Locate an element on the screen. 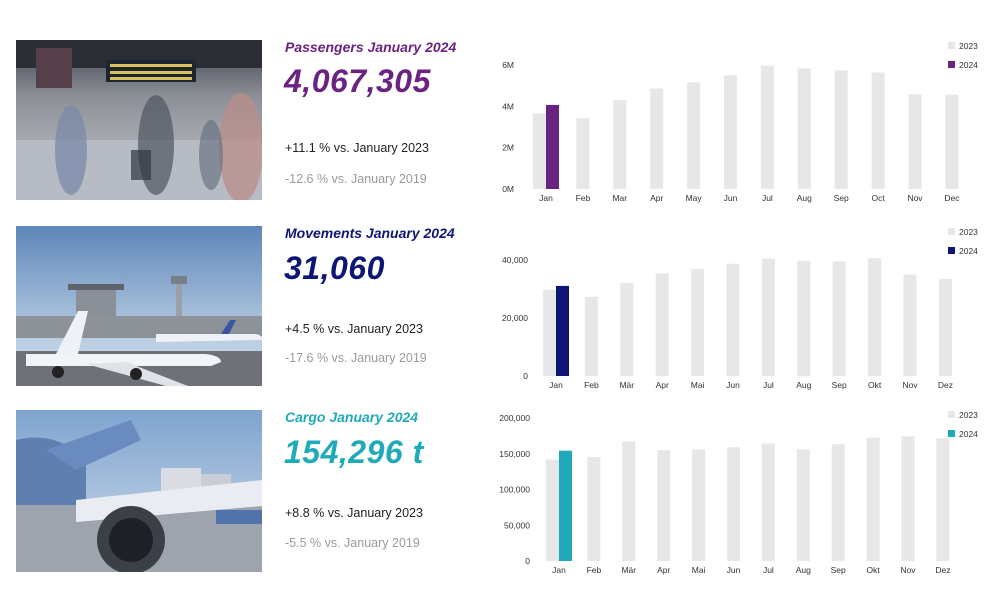 This screenshot has height=603, width=1000. cargo-category-label: Okt is located at coordinates (873, 570).